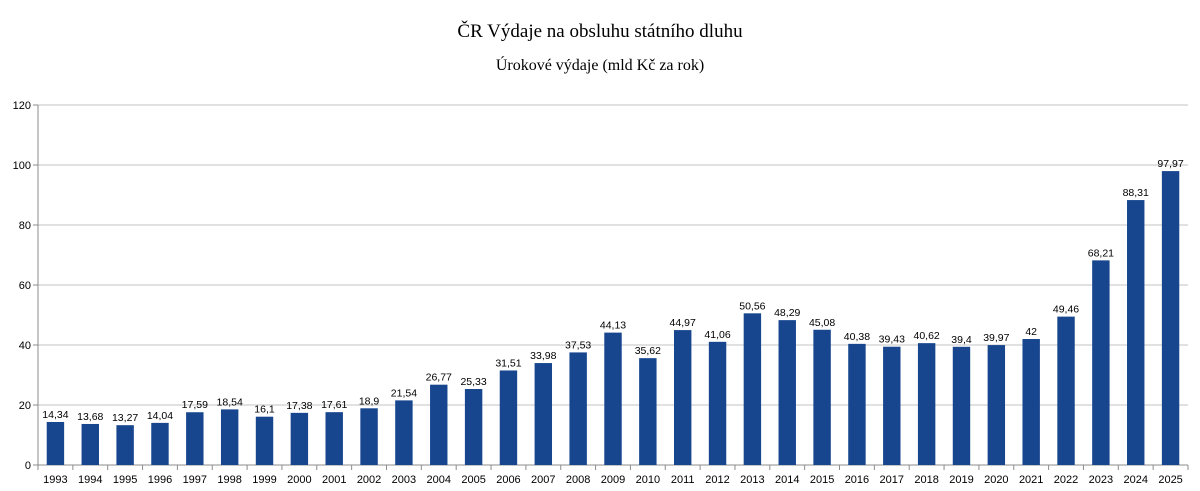  Describe the element at coordinates (578, 480) in the screenshot. I see `x-tick-label: 2008` at that location.